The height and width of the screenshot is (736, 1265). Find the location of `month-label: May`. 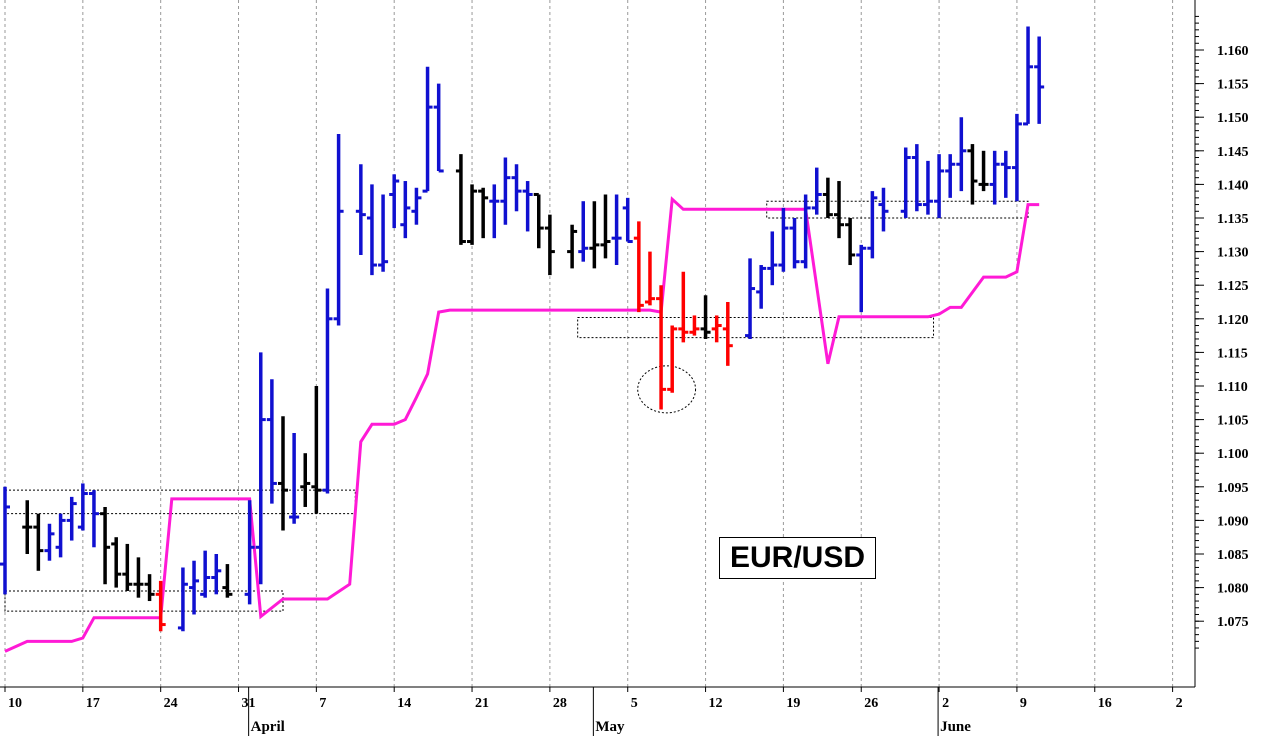

month-label: May is located at coordinates (610, 727).